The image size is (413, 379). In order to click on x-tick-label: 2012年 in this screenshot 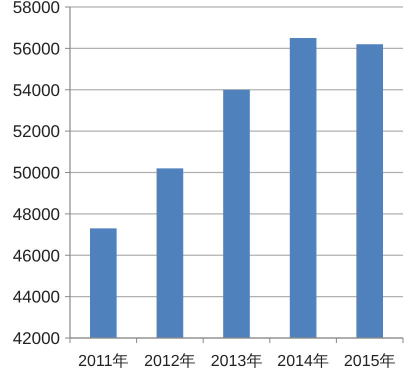, I will do `click(170, 361)`.